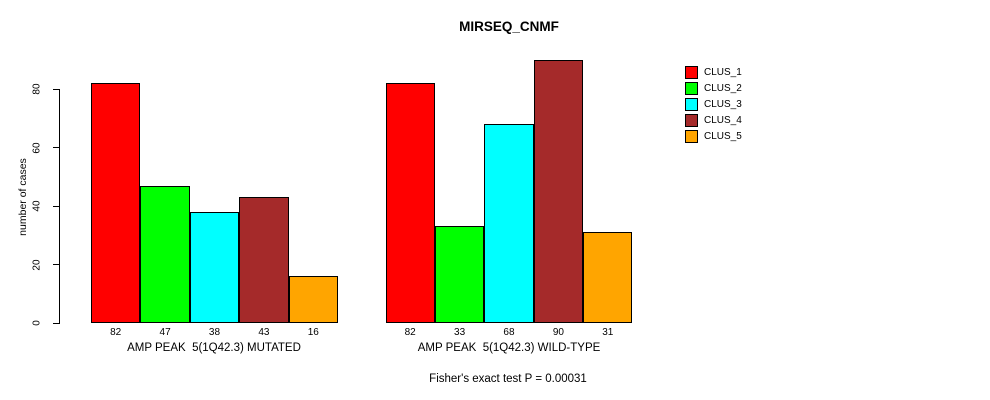  What do you see at coordinates (214, 332) in the screenshot?
I see `bar-value-label: 38` at bounding box center [214, 332].